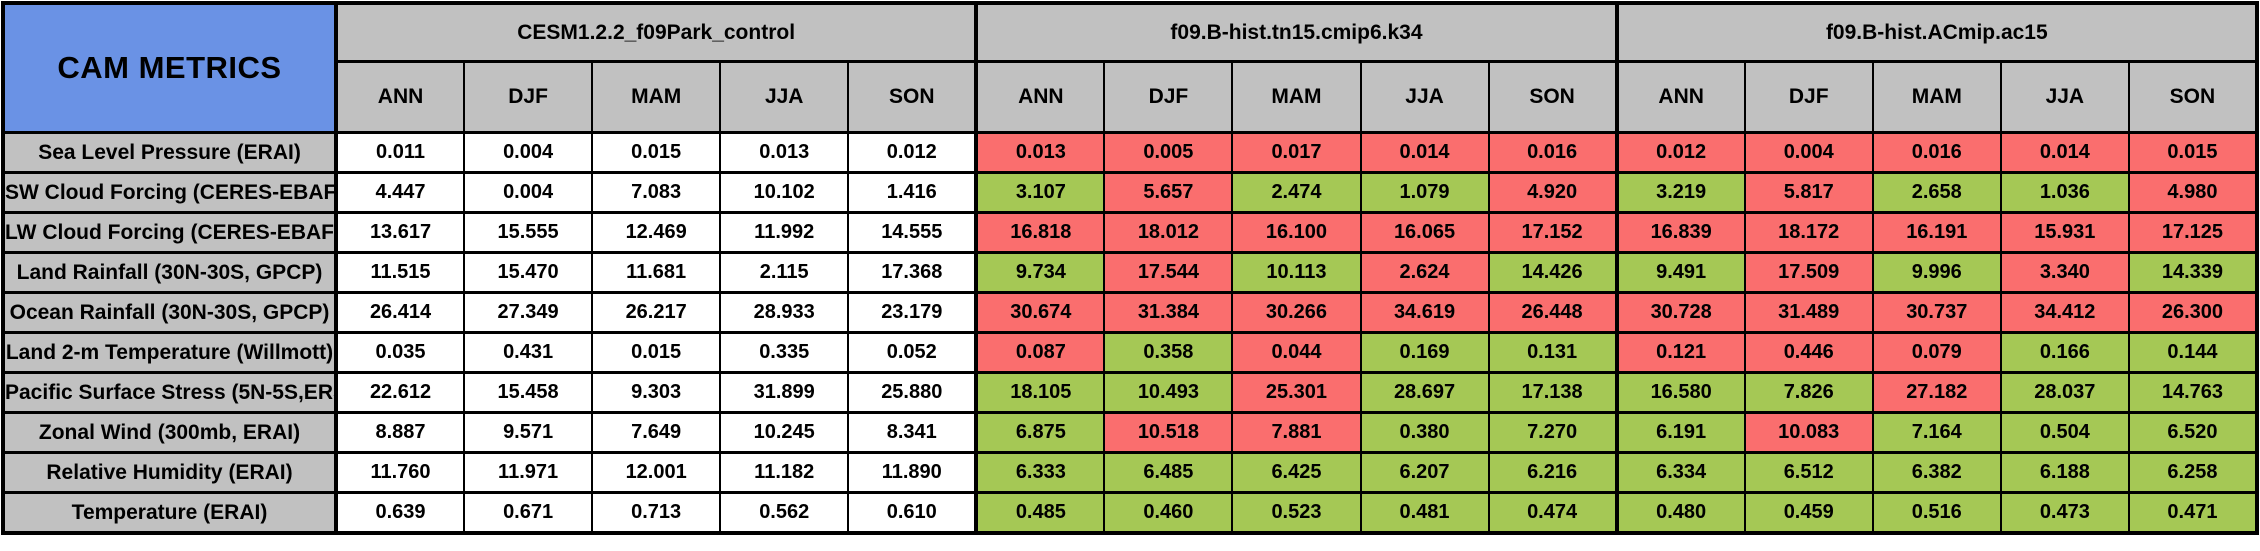  What do you see at coordinates (528, 152) in the screenshot?
I see `metric-value-cell: 0.004` at bounding box center [528, 152].